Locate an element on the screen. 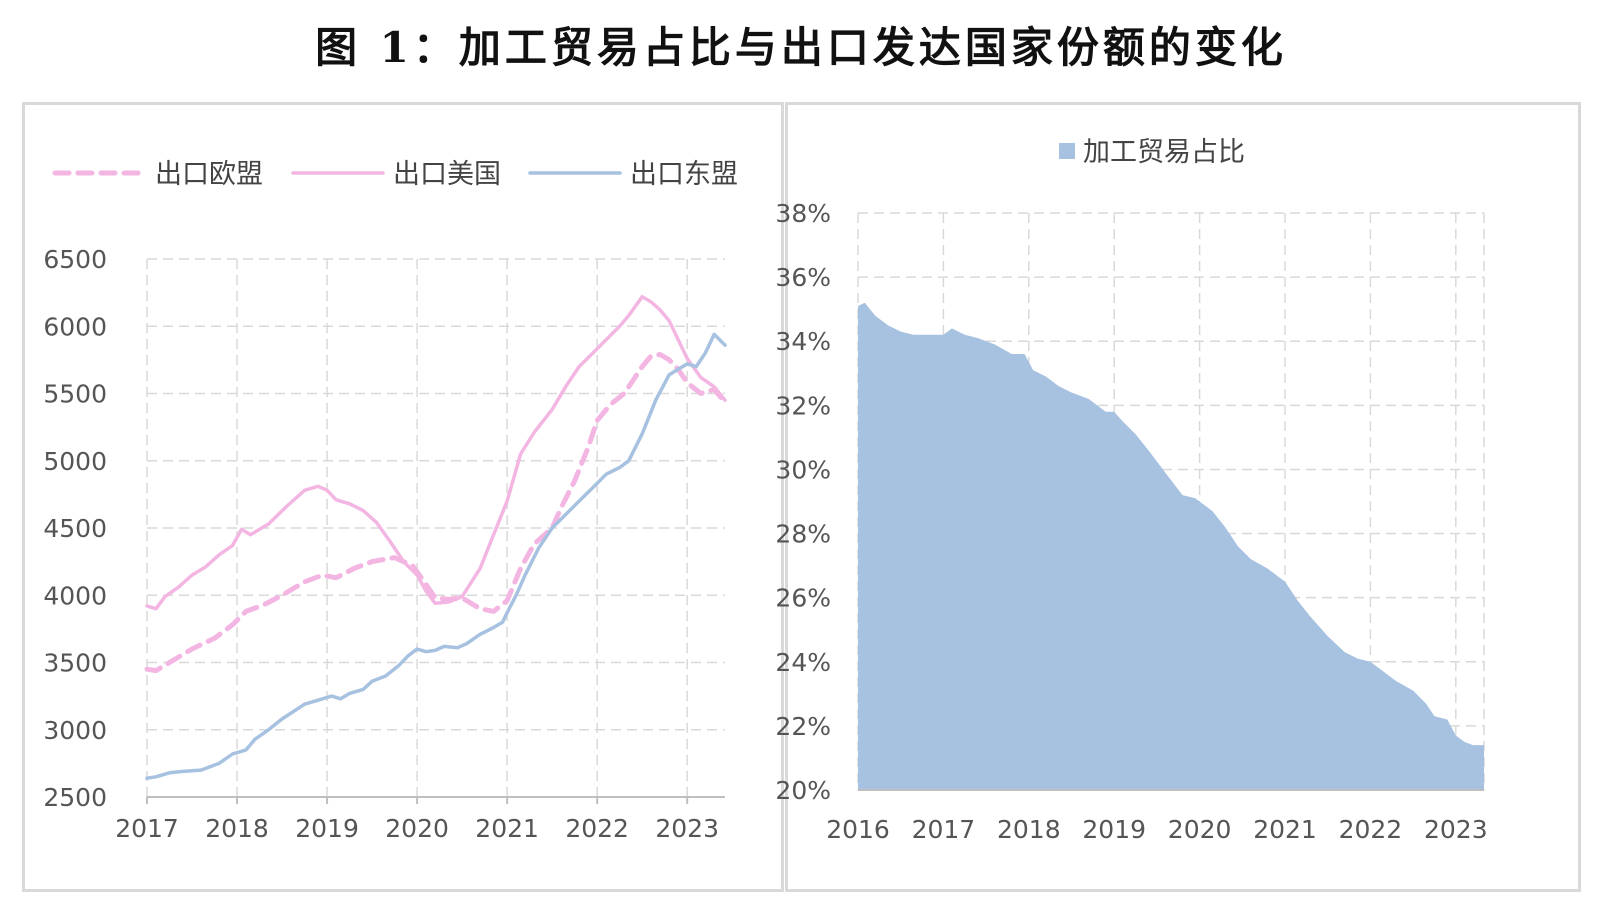  y-tick-label: 3500 is located at coordinates (75, 663).